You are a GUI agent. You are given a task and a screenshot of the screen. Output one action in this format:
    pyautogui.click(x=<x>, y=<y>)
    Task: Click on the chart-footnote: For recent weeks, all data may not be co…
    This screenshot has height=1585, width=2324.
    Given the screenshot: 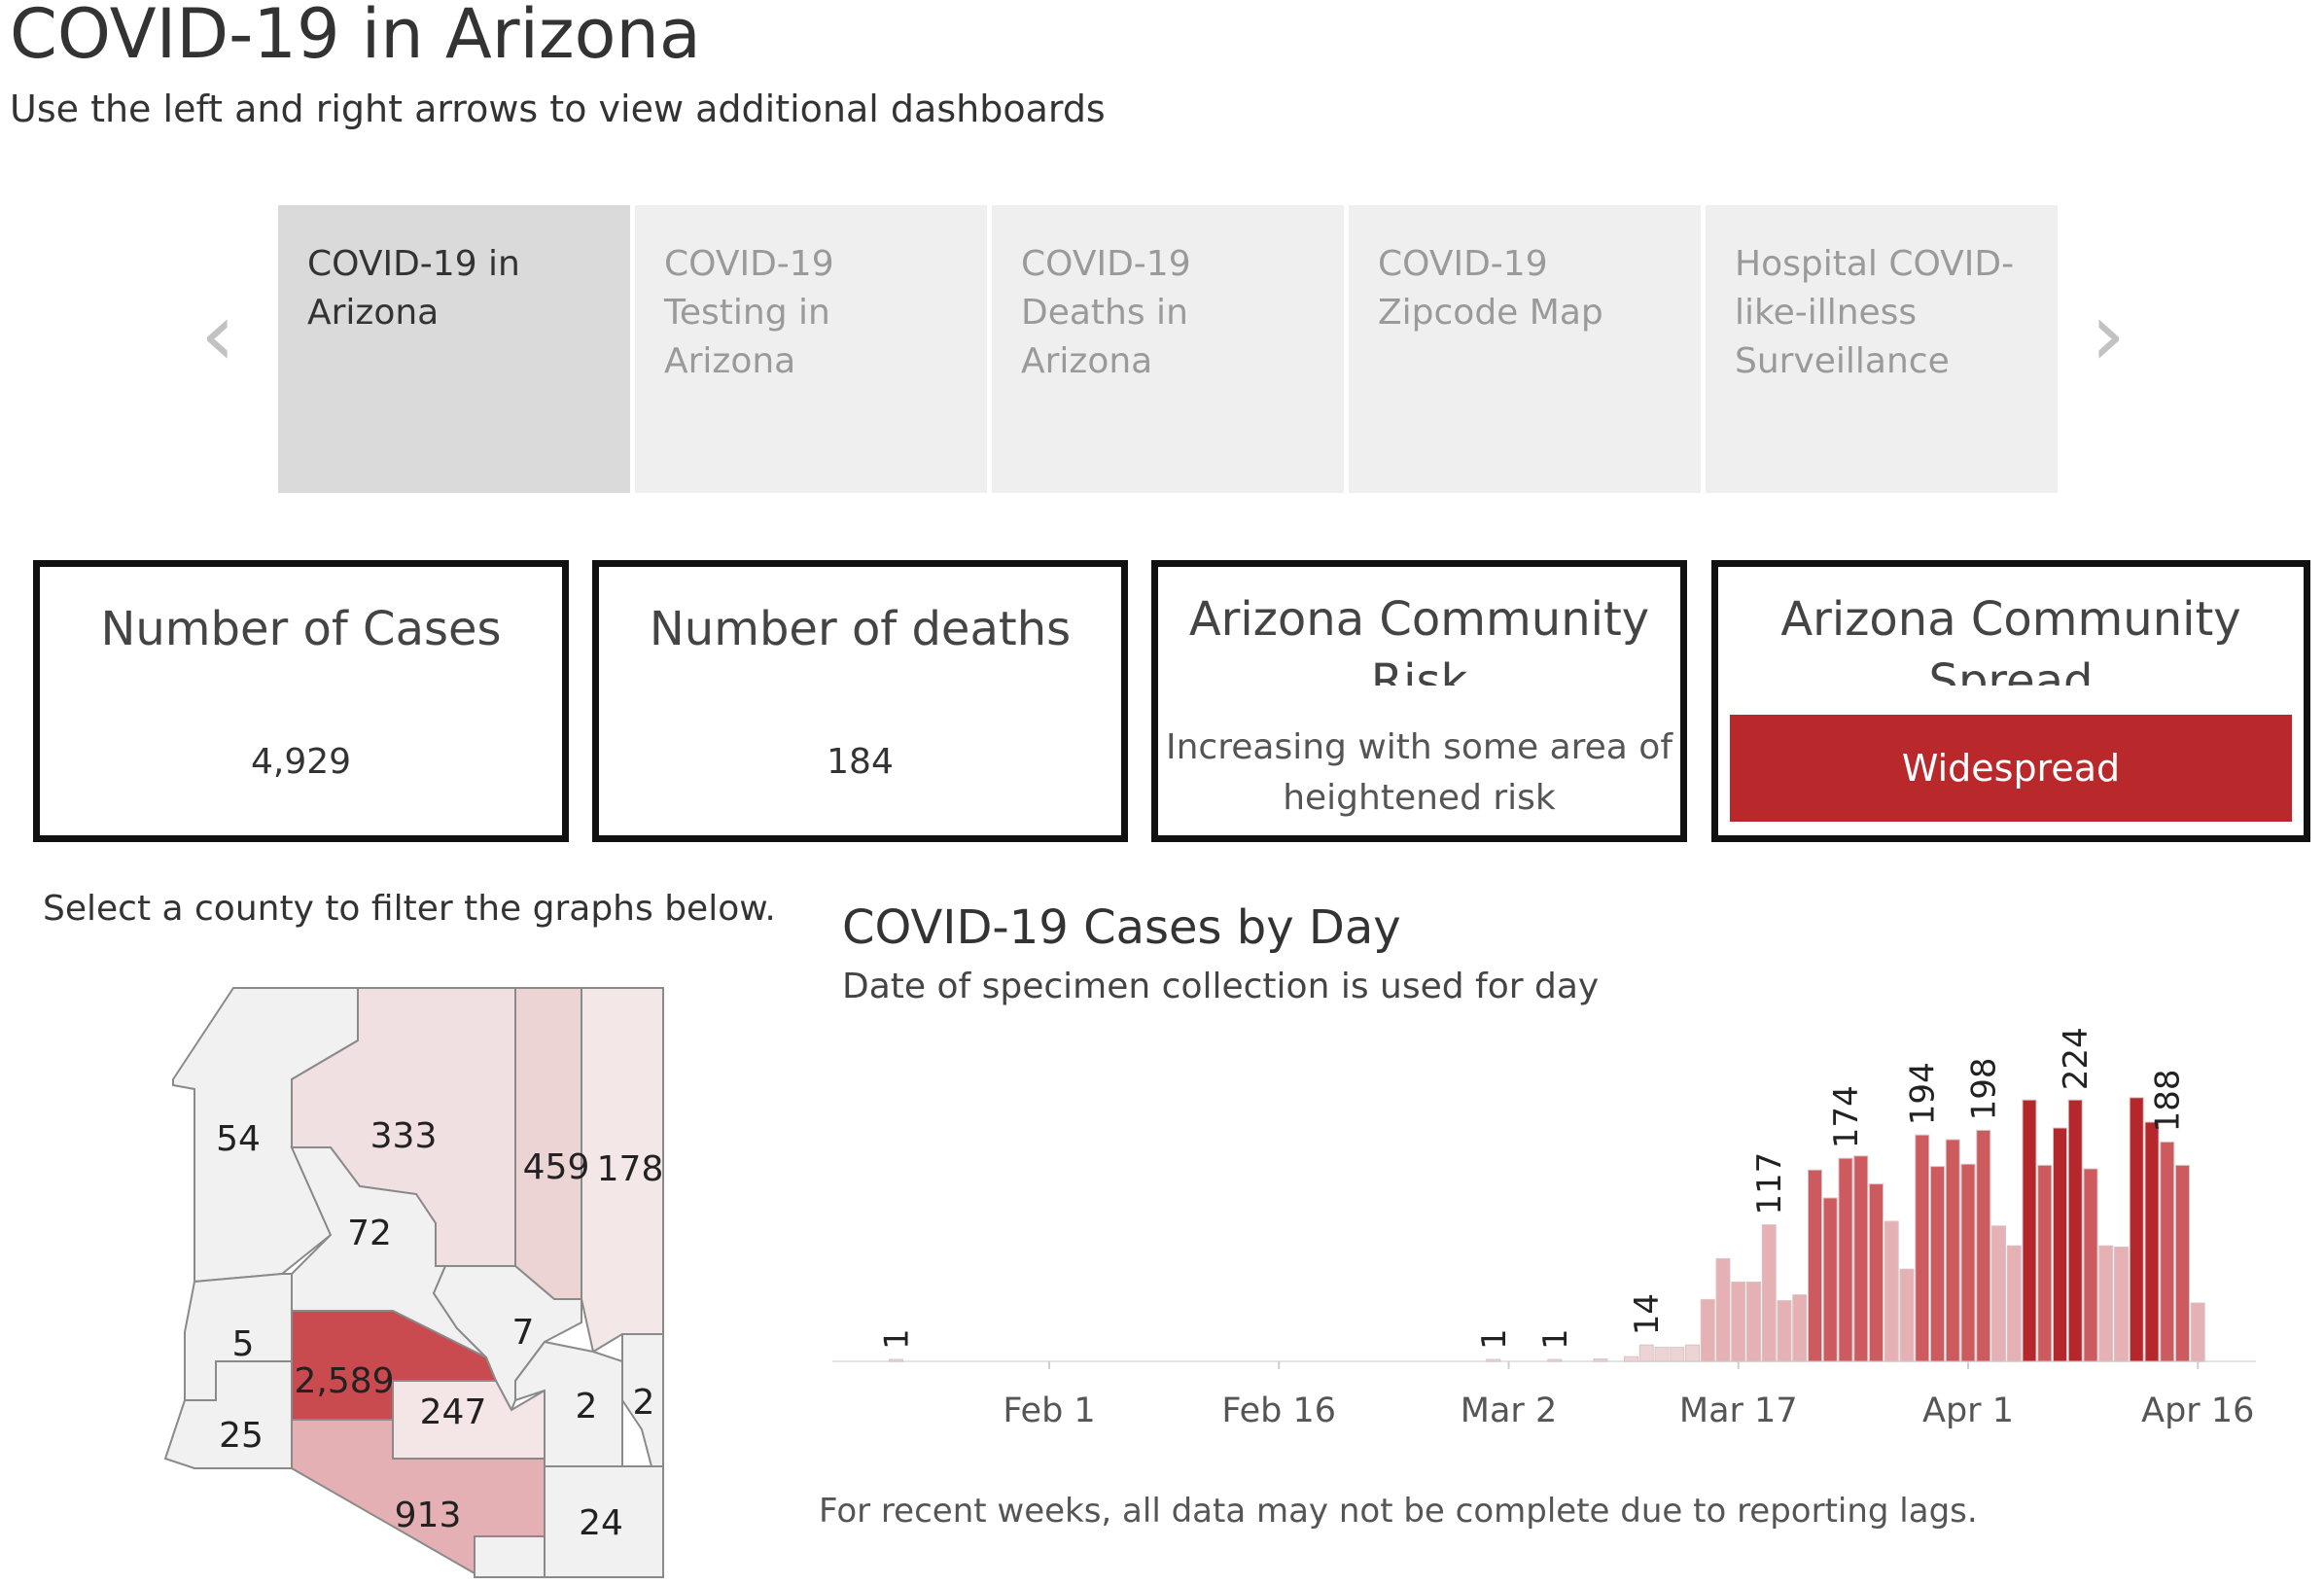 What is the action you would take?
    pyautogui.click(x=1398, y=1512)
    